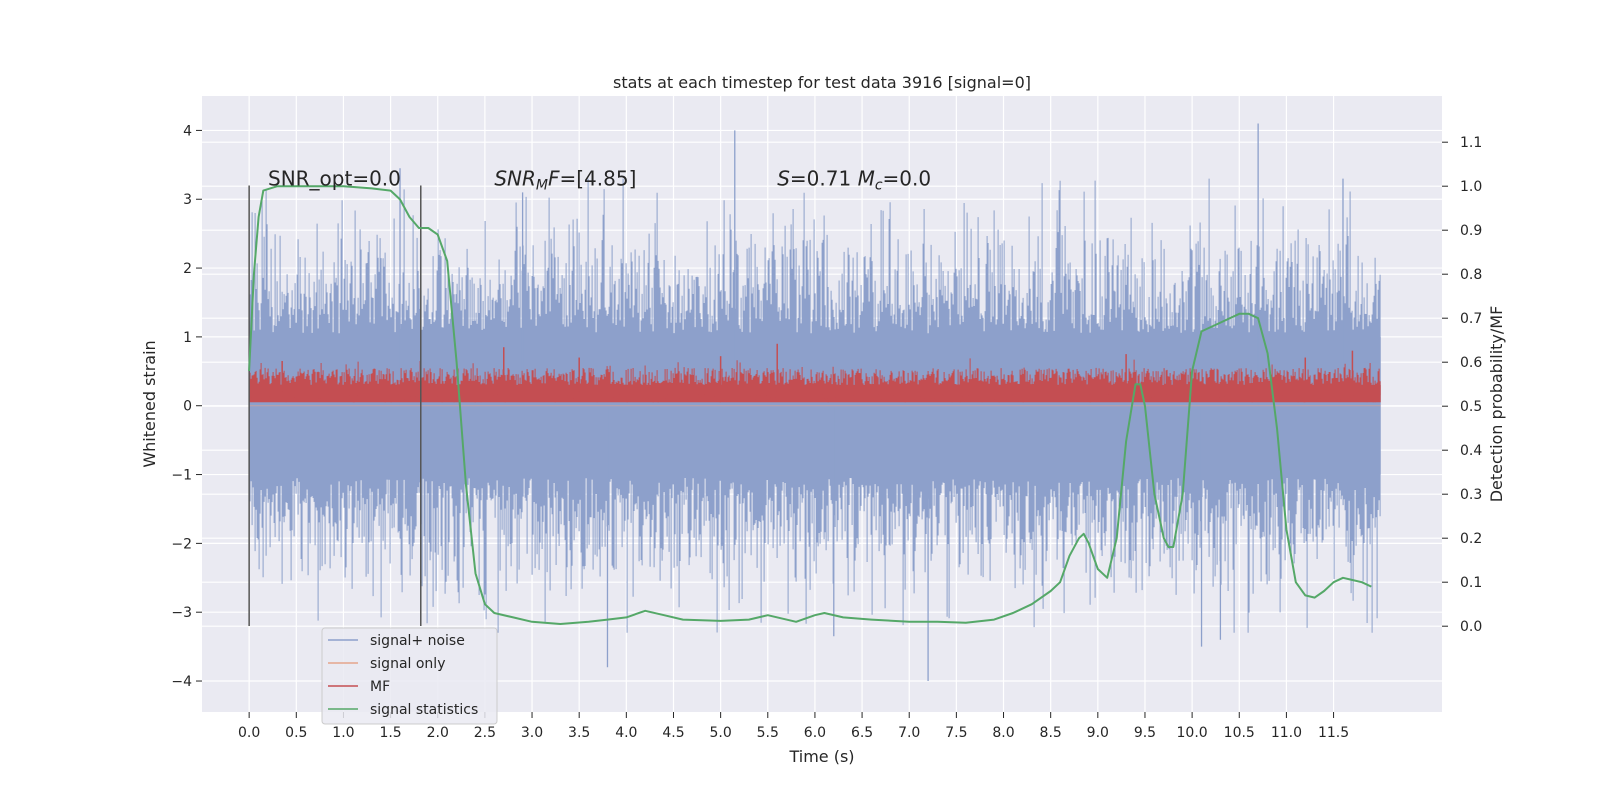 The image size is (1600, 800). What do you see at coordinates (1286, 733) in the screenshot?
I see `x-tick-label: 11.0` at bounding box center [1286, 733].